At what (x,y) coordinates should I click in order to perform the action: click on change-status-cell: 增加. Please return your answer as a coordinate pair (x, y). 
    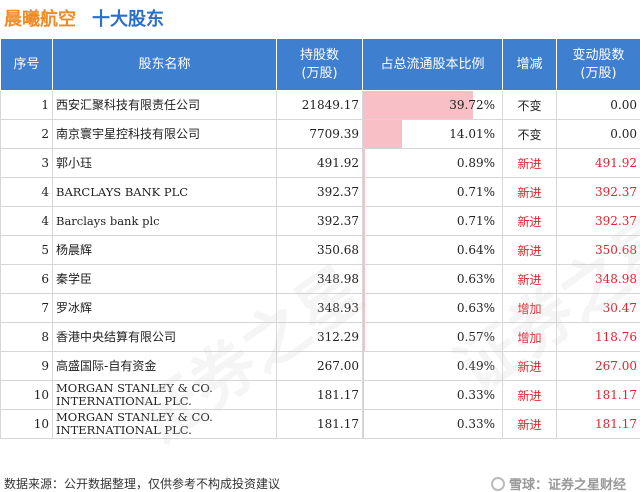
    Looking at the image, I should click on (529, 308).